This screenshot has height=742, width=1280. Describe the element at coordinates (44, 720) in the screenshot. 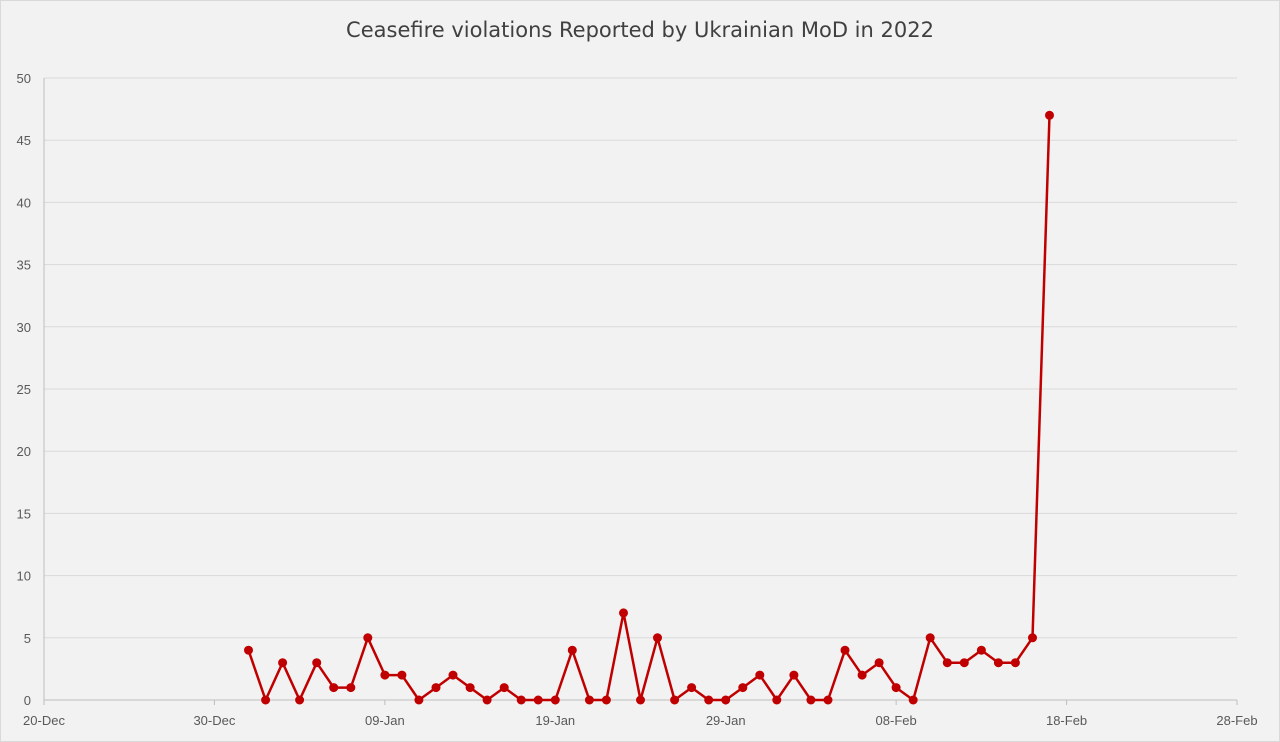

I see `x-tick-label: 20-Dec` at that location.